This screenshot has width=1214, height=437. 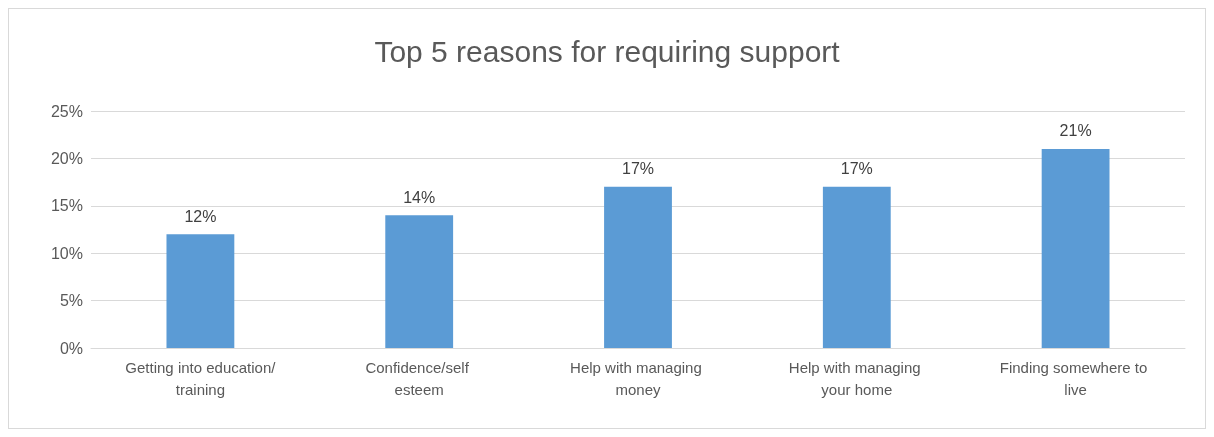 What do you see at coordinates (200, 216) in the screenshot?
I see `data-label: 12%` at bounding box center [200, 216].